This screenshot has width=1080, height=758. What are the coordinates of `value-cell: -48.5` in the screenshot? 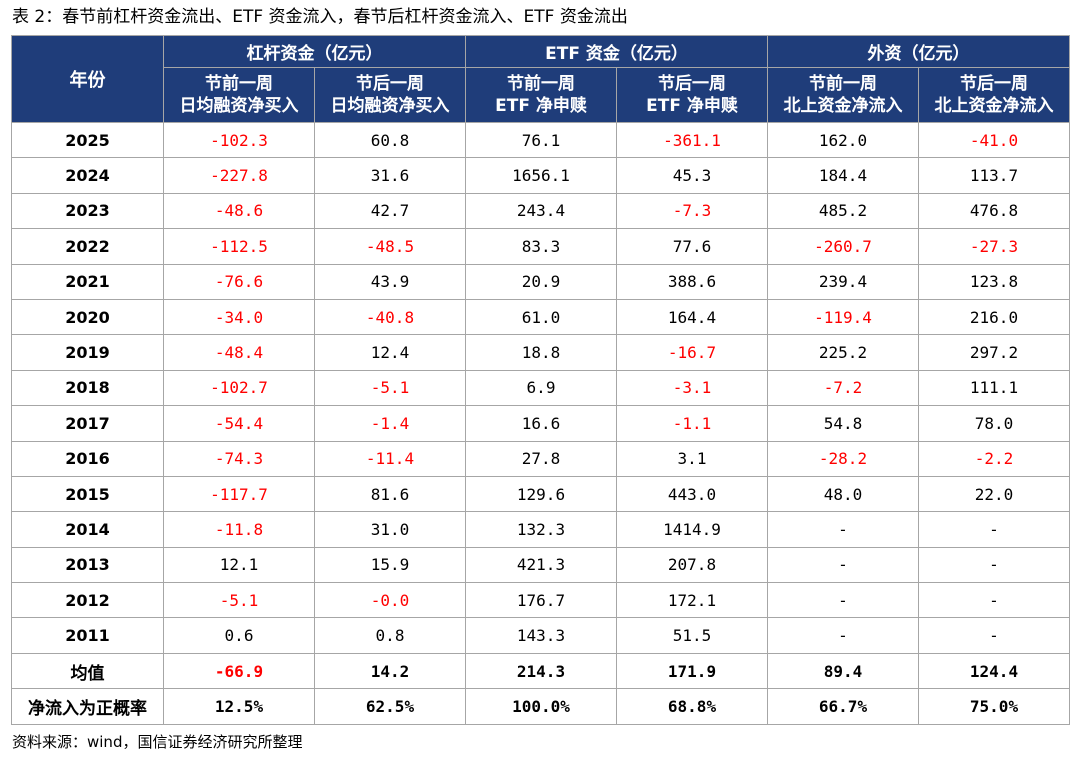 It's located at (390, 246).